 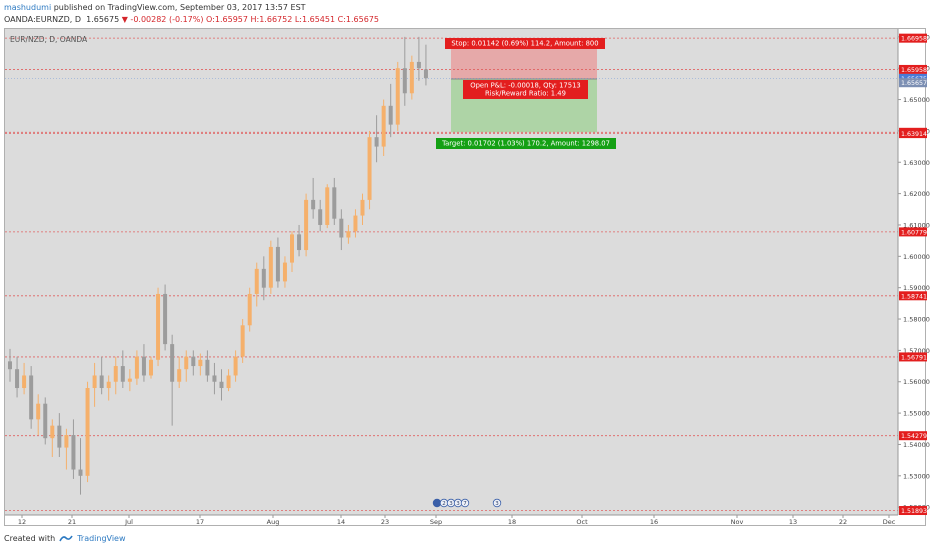 What do you see at coordinates (30, 538) in the screenshot?
I see `footer-created: Created with` at bounding box center [30, 538].